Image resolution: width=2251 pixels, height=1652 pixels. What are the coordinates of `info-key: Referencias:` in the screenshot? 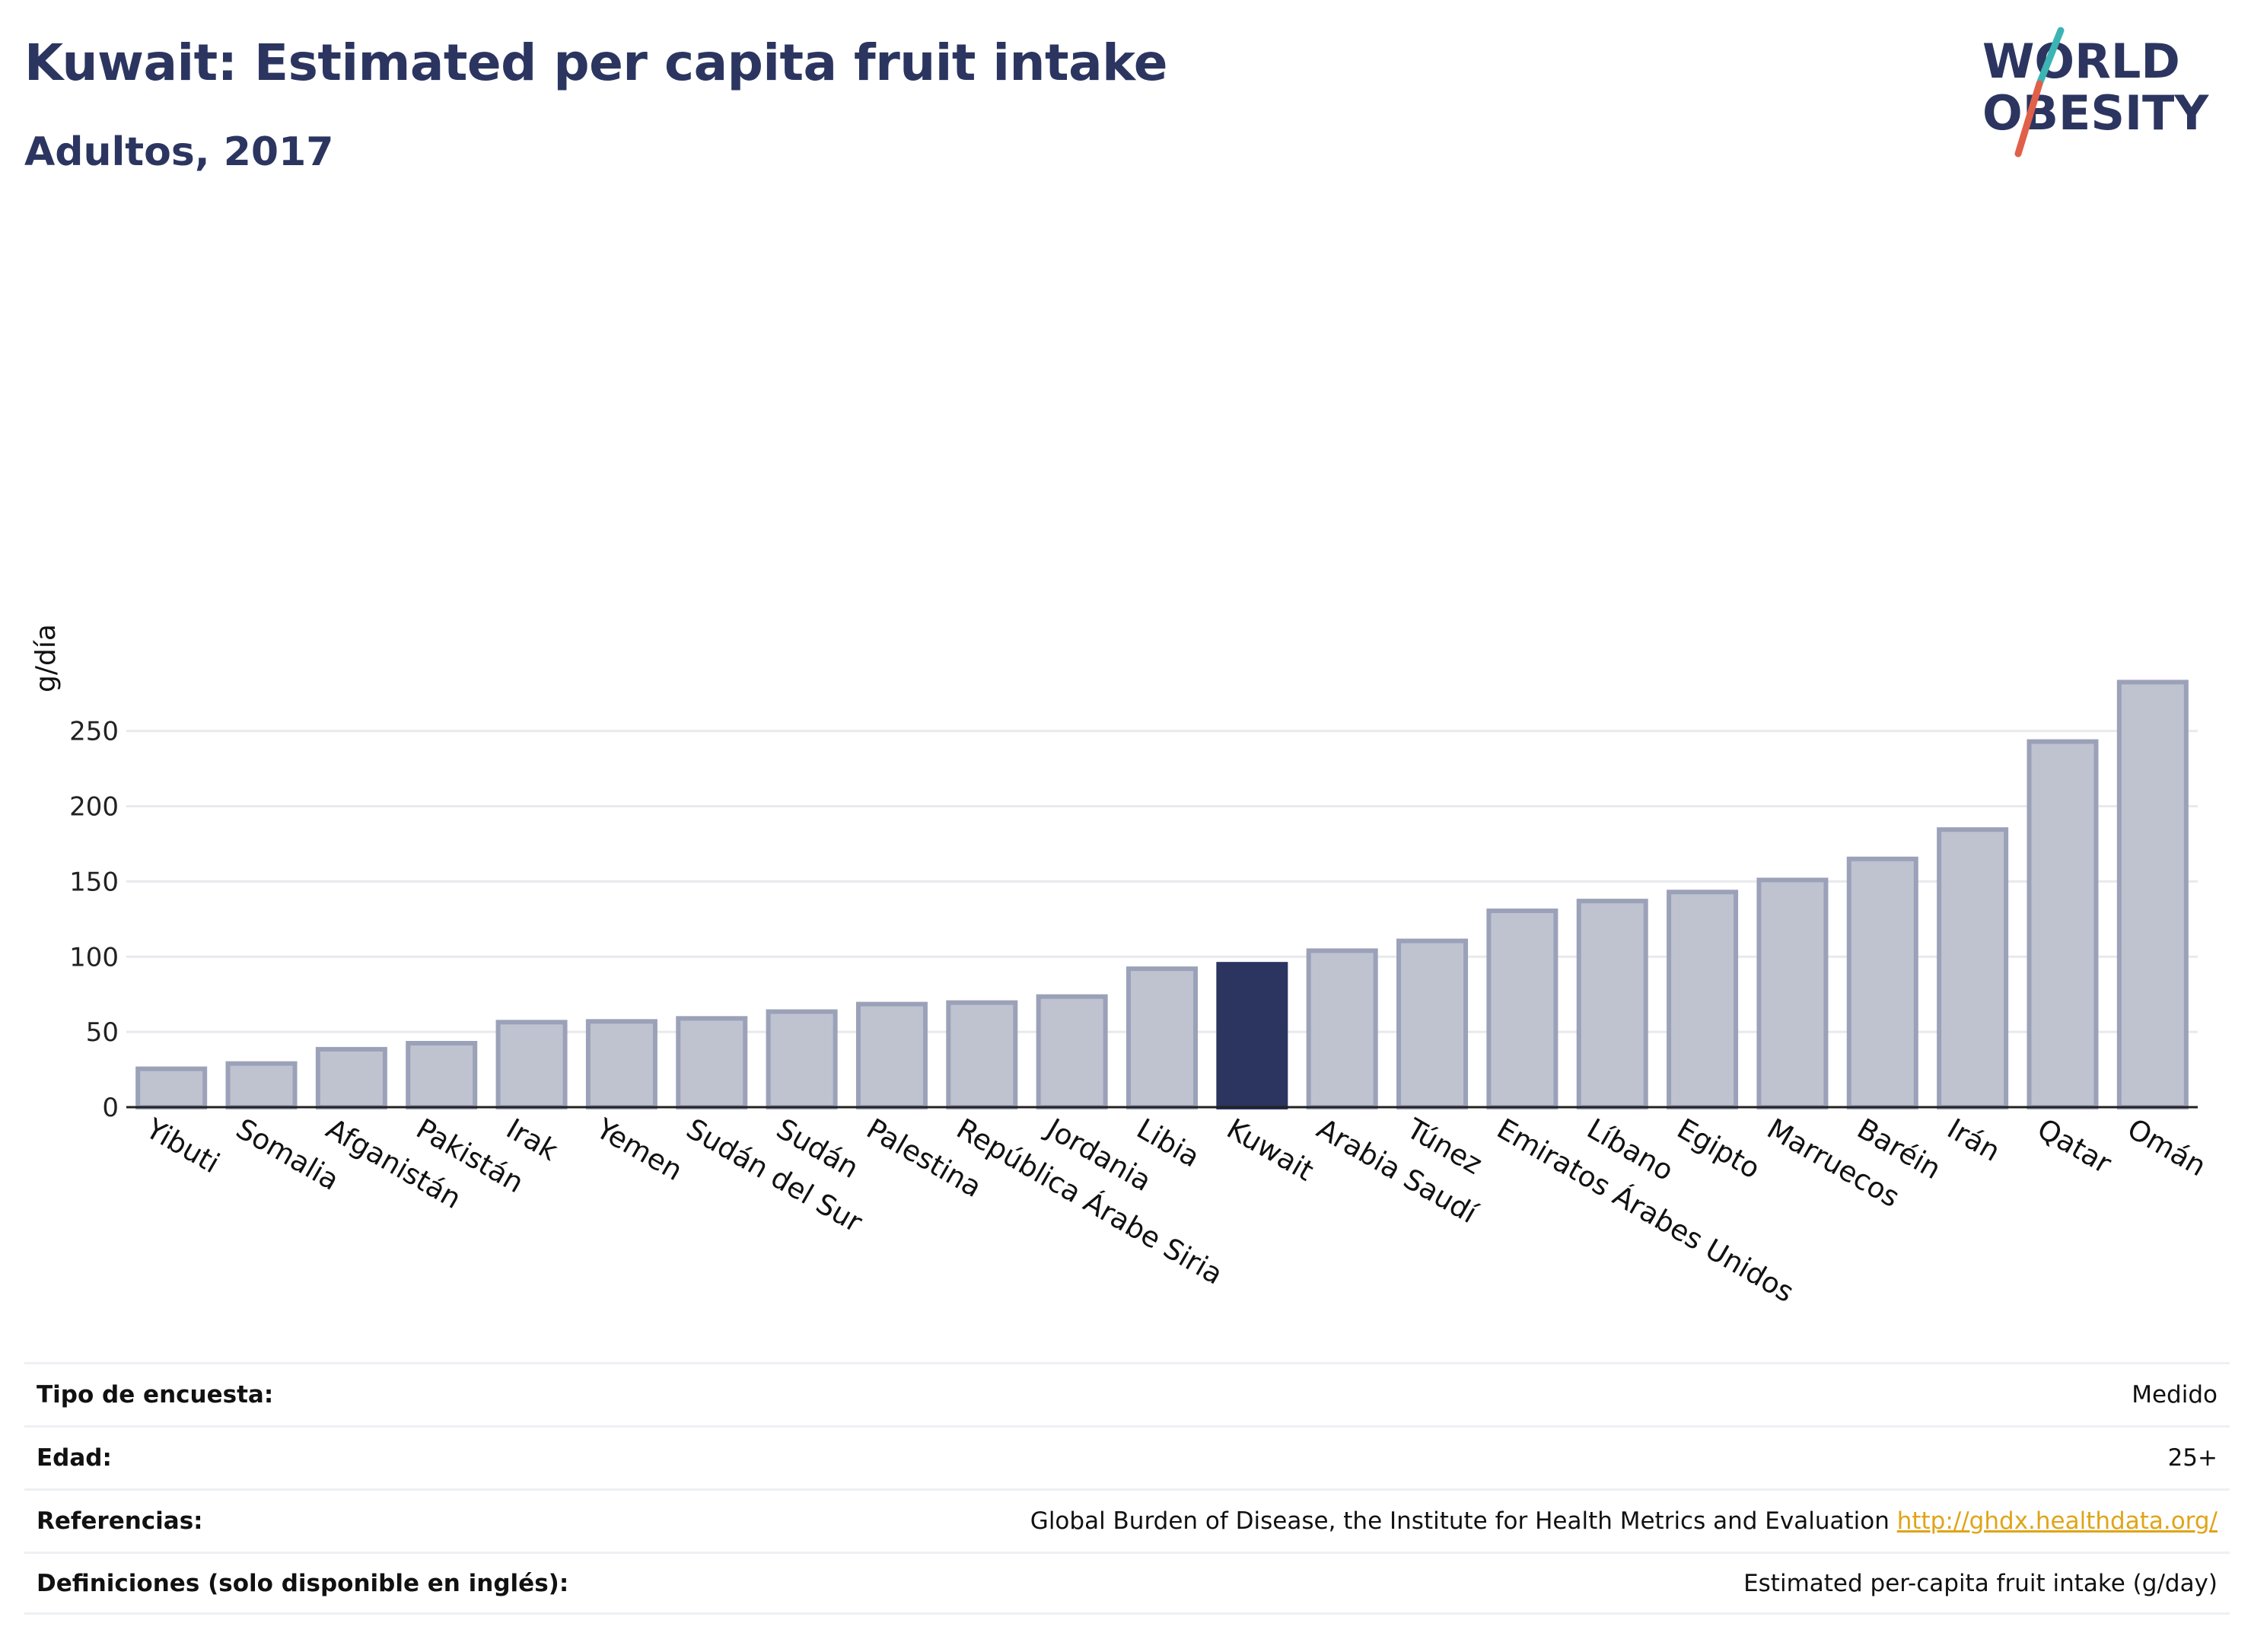 It's located at (120, 1521).